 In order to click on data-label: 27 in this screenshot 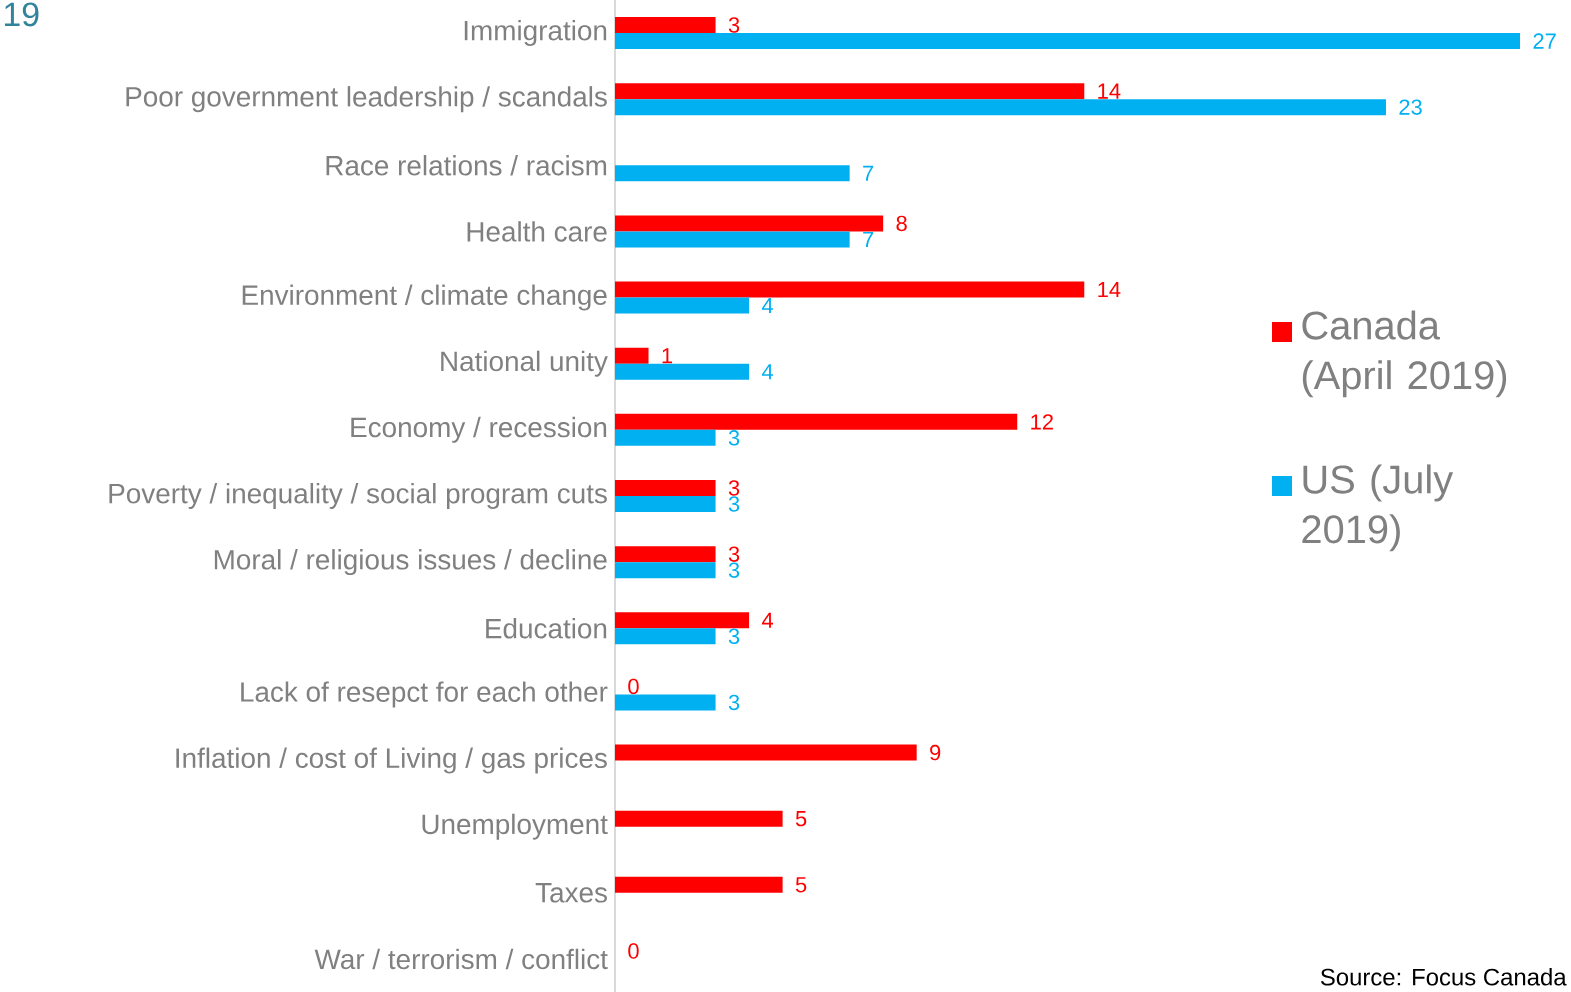, I will do `click(1544, 41)`.